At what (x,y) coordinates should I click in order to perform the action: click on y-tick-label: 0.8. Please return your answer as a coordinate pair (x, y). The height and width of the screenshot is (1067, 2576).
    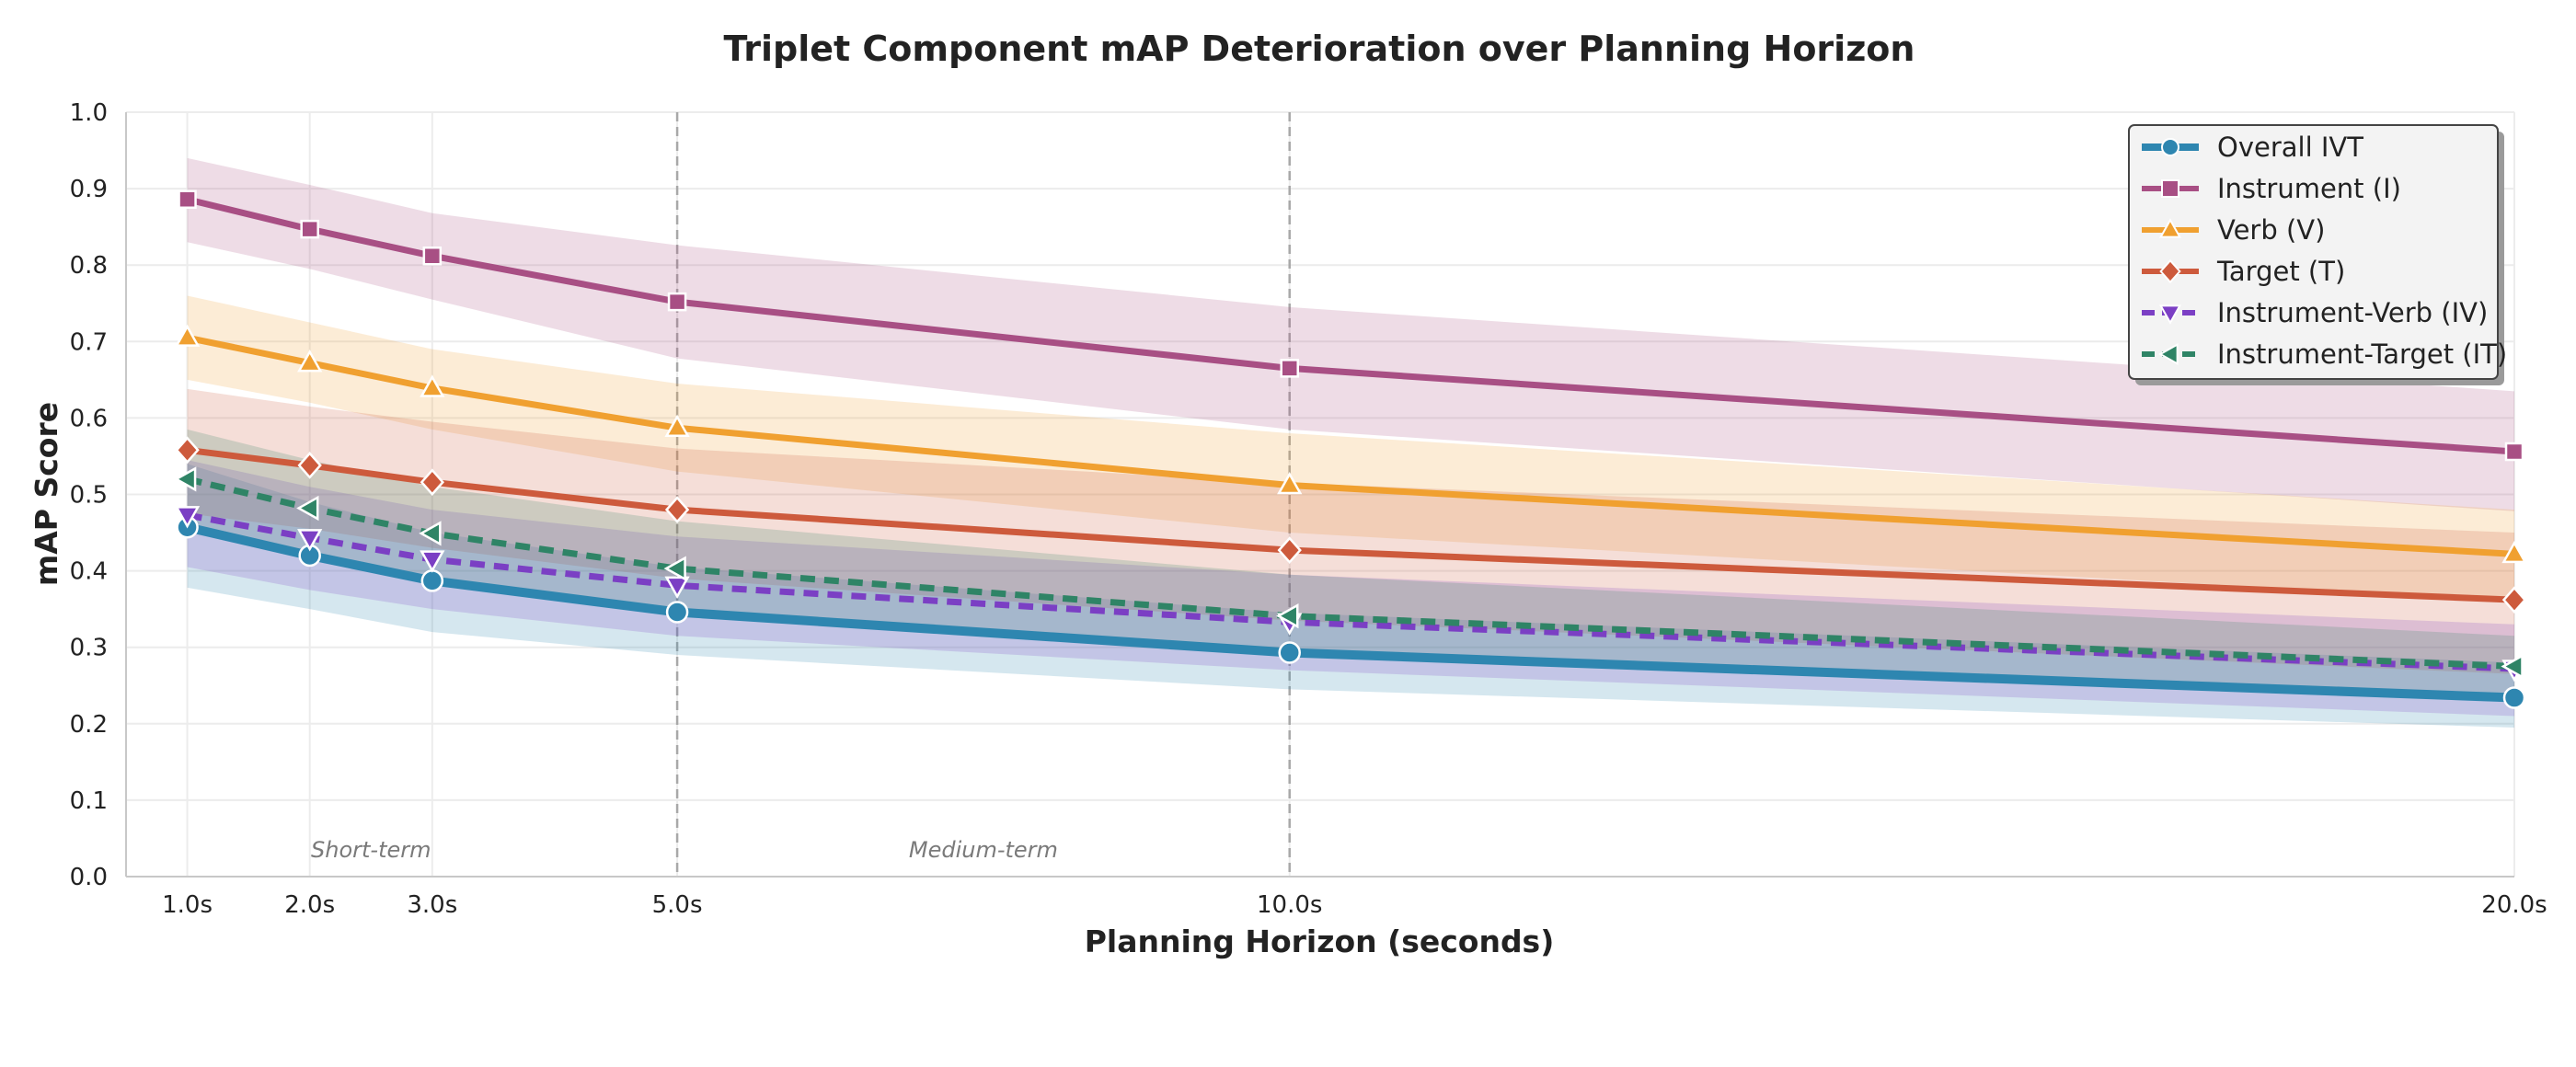
    Looking at the image, I should click on (89, 266).